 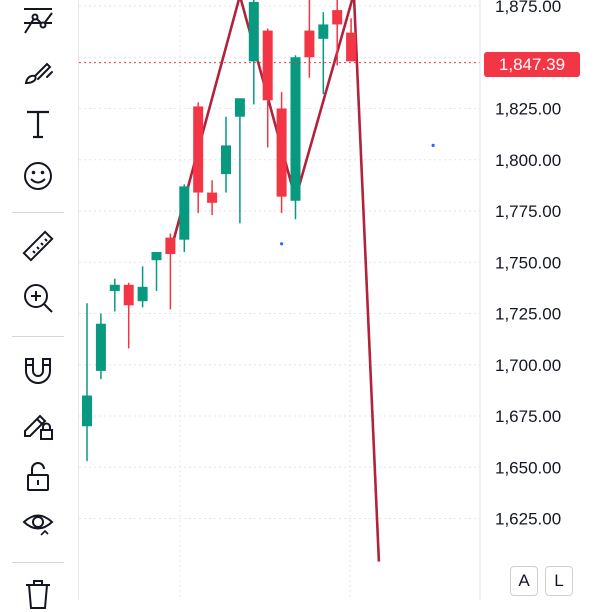 What do you see at coordinates (528, 416) in the screenshot?
I see `price-tick-label: 1,675.00` at bounding box center [528, 416].